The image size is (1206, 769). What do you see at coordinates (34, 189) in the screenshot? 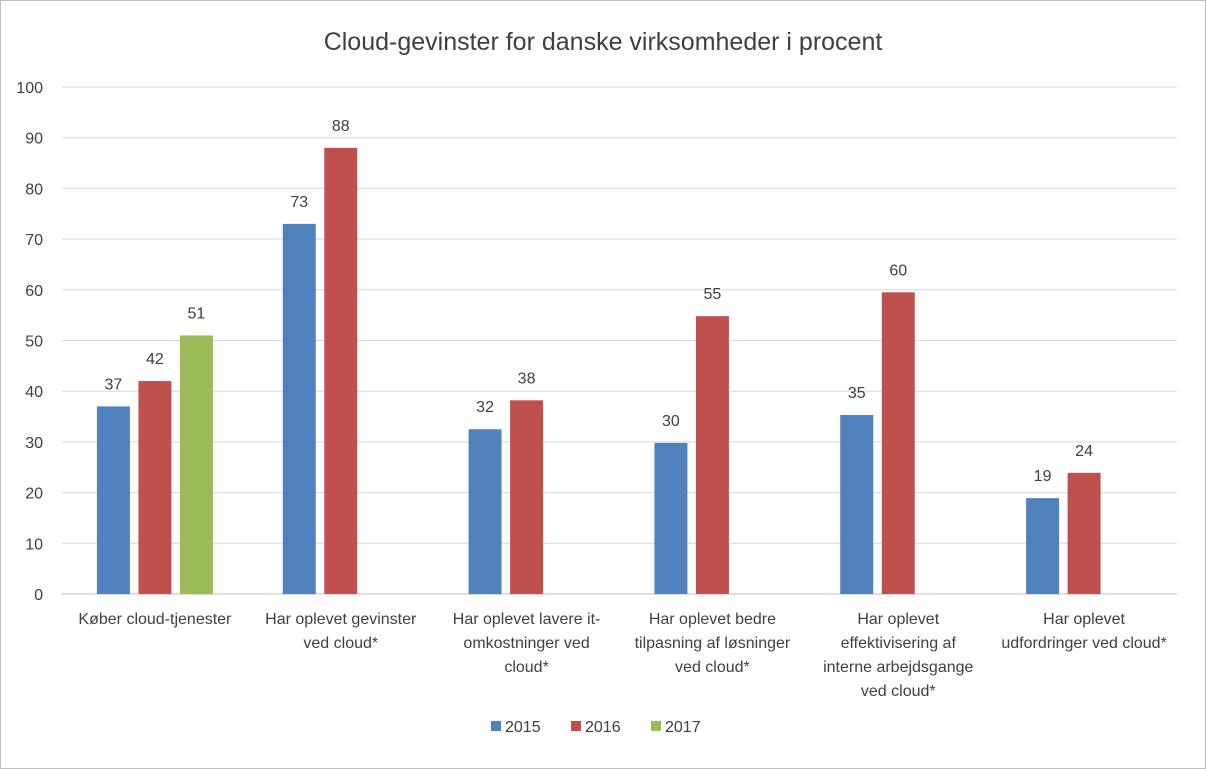
I see `y-tick-label: 80` at bounding box center [34, 189].